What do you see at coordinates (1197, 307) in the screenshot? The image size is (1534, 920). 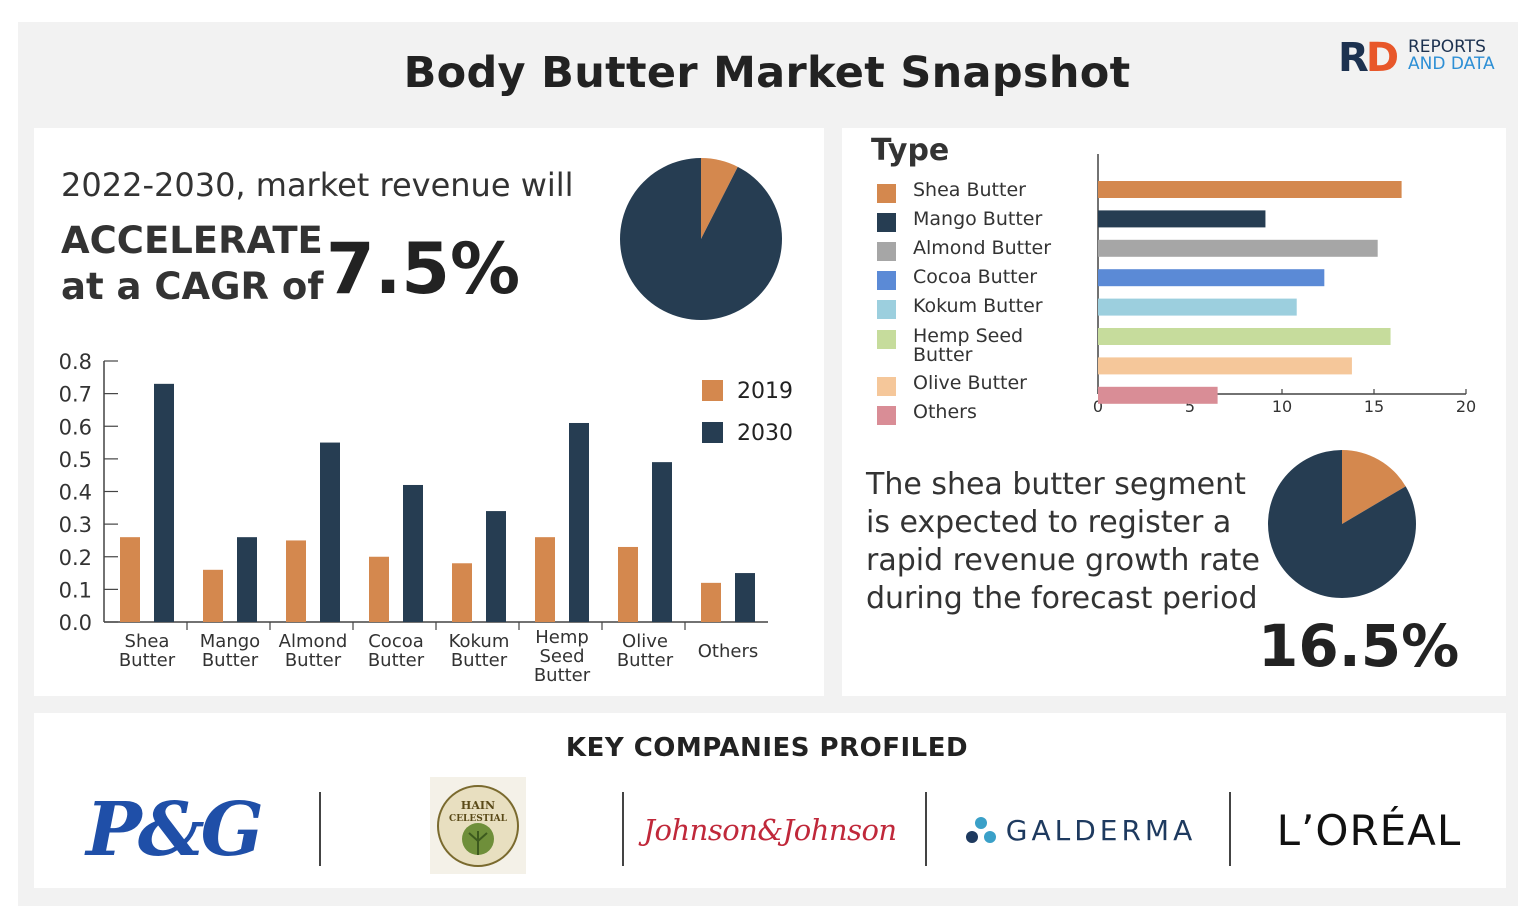 I see `hbar-kokum-butter` at bounding box center [1197, 307].